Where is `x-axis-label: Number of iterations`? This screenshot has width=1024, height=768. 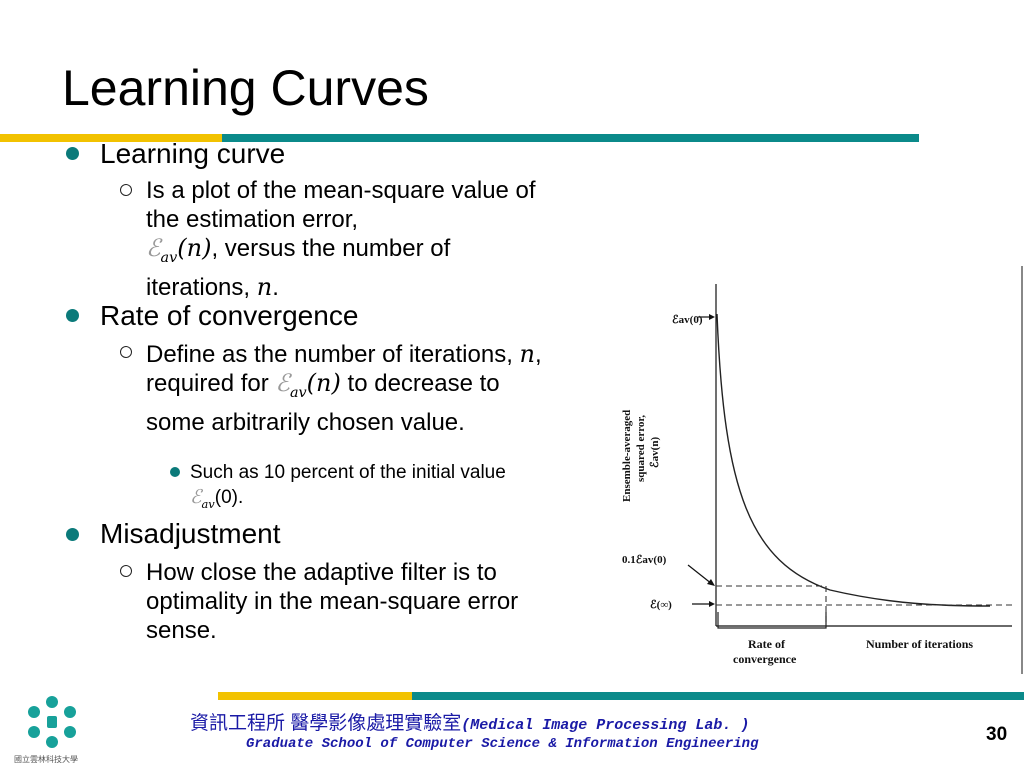 x-axis-label: Number of iterations is located at coordinates (919, 644).